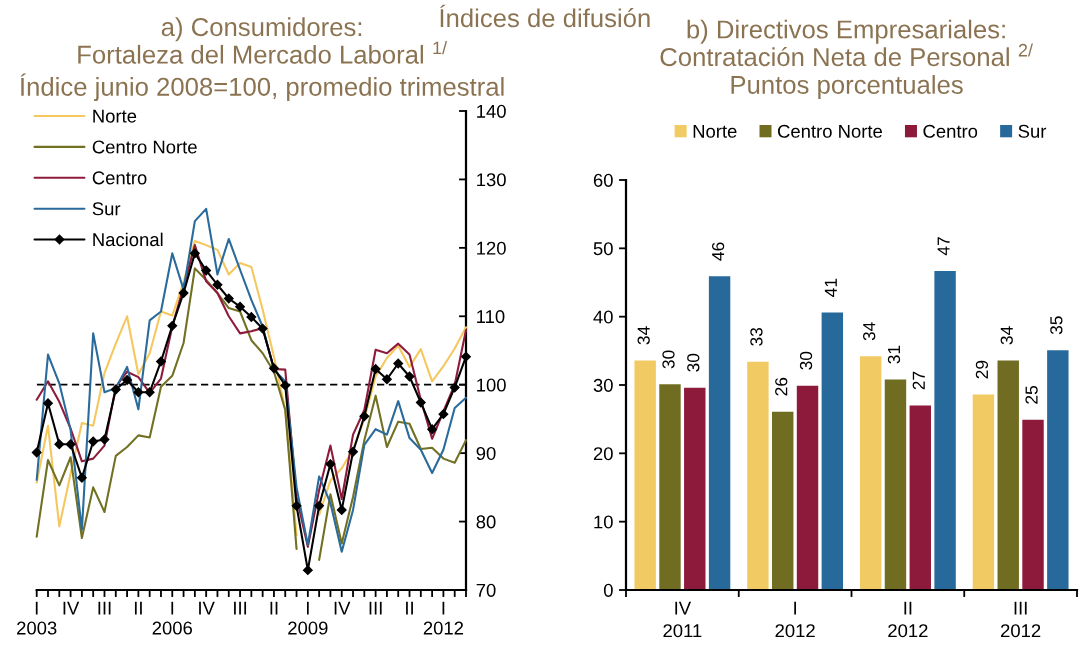 The image size is (1081, 645). I want to click on y-tick-label: 50, so click(603, 249).